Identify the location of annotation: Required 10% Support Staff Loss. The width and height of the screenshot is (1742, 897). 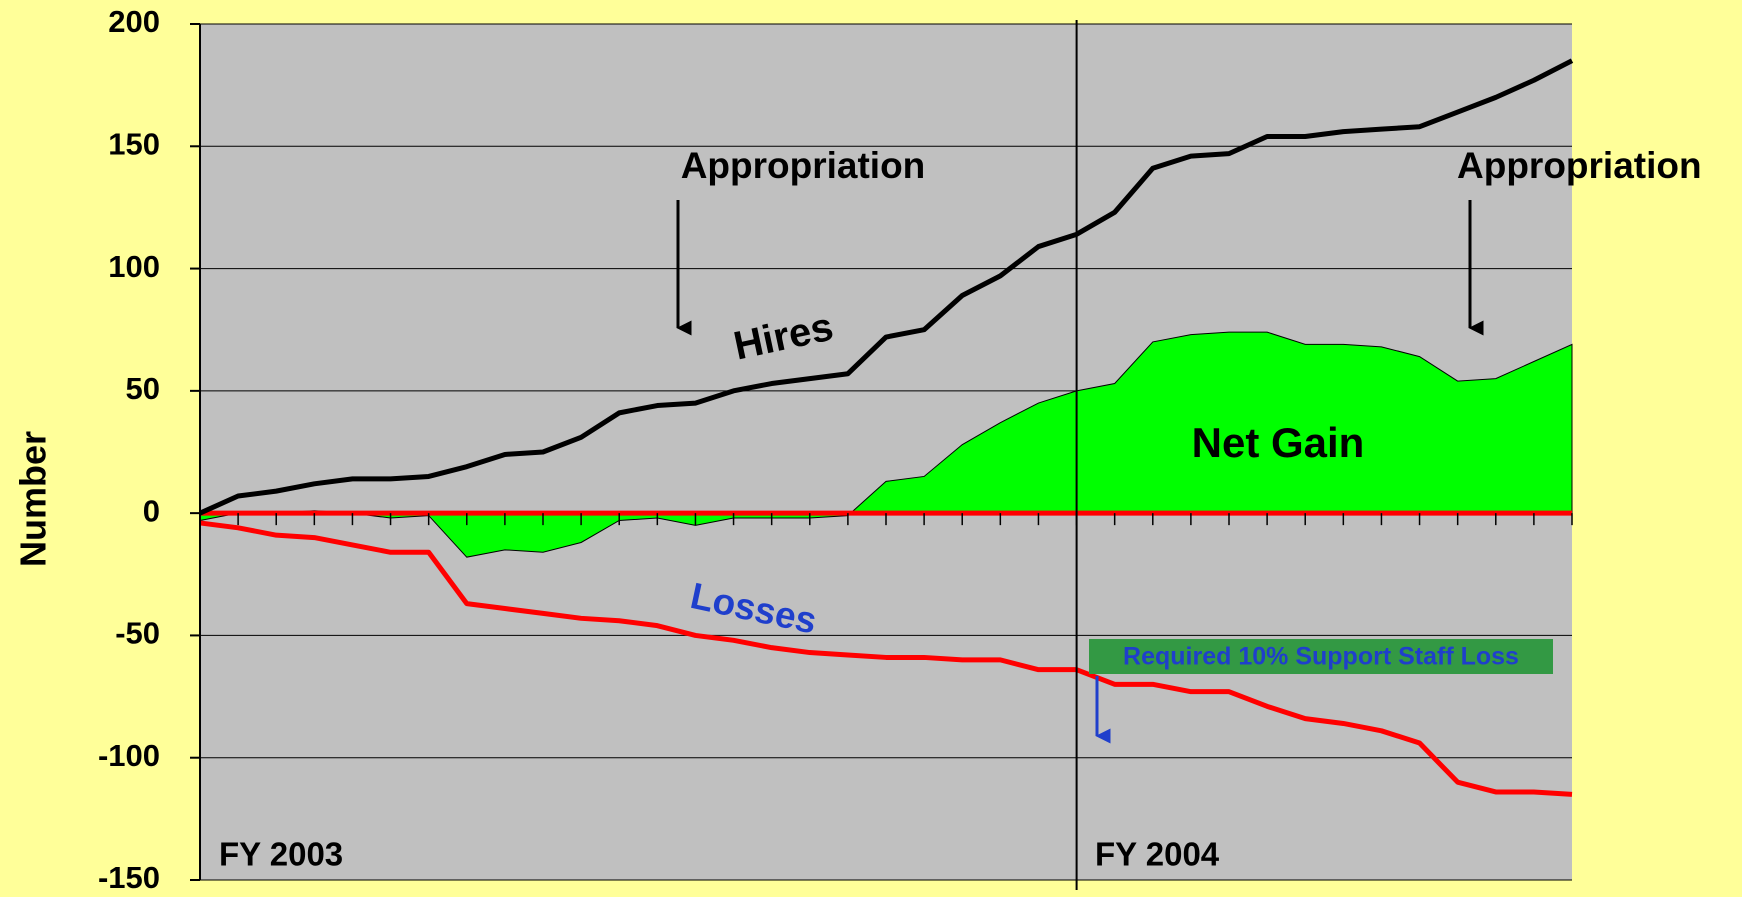
(1321, 657).